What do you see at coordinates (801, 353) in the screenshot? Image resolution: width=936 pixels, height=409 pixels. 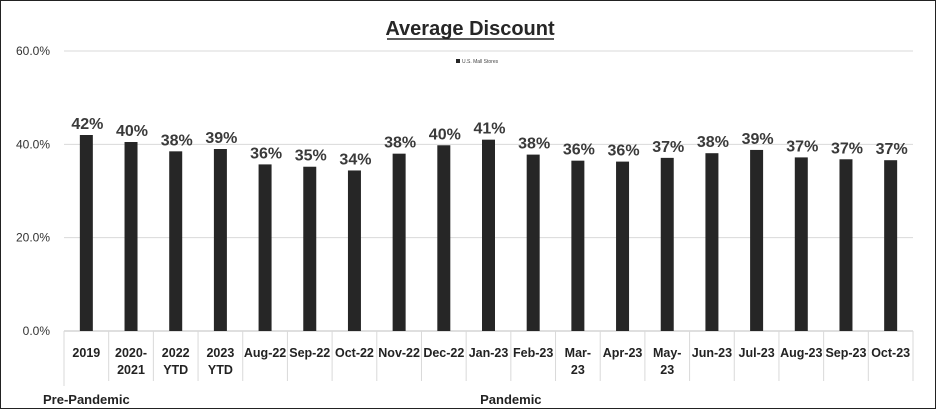 I see `x-tick-label: Aug-23` at bounding box center [801, 353].